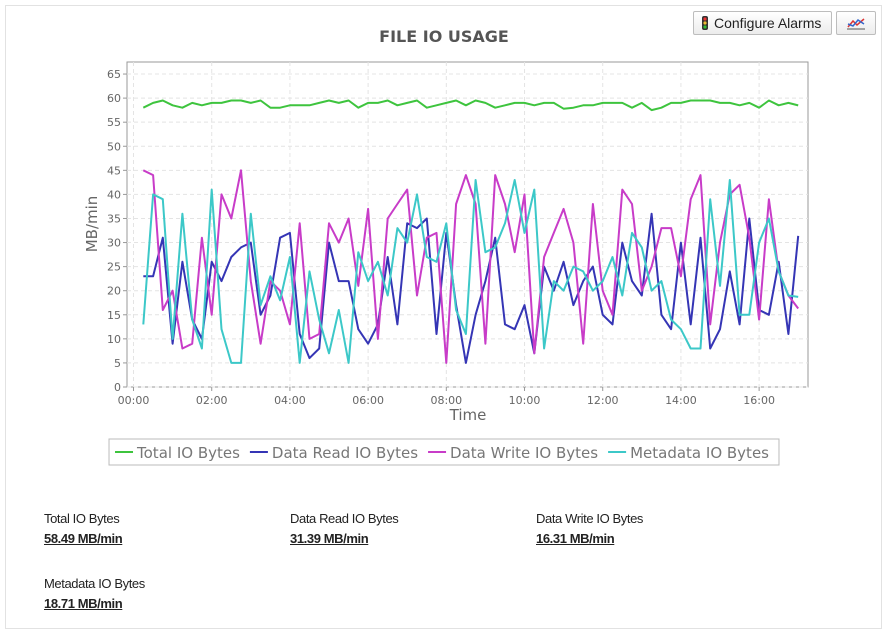 Image resolution: width=889 pixels, height=634 pixels. I want to click on summary-label: Data Write IO Bytes, so click(590, 518).